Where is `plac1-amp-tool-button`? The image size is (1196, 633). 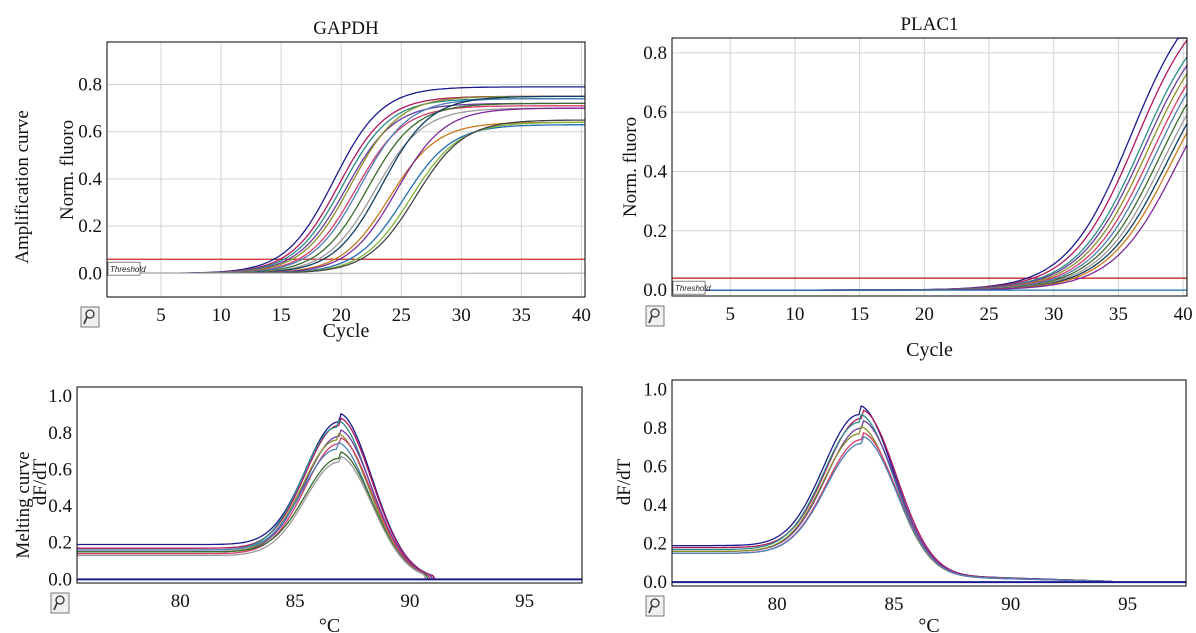
plac1-amp-tool-button is located at coordinates (655, 316).